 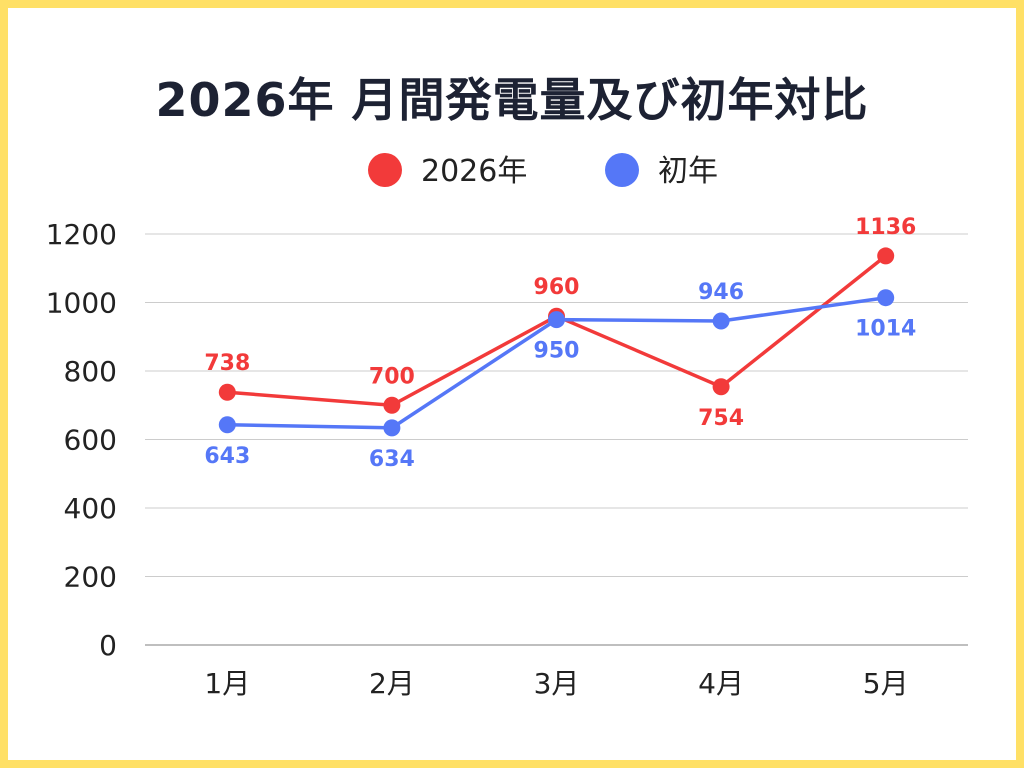 What do you see at coordinates (557, 287) in the screenshot?
I see `data-label: 960` at bounding box center [557, 287].